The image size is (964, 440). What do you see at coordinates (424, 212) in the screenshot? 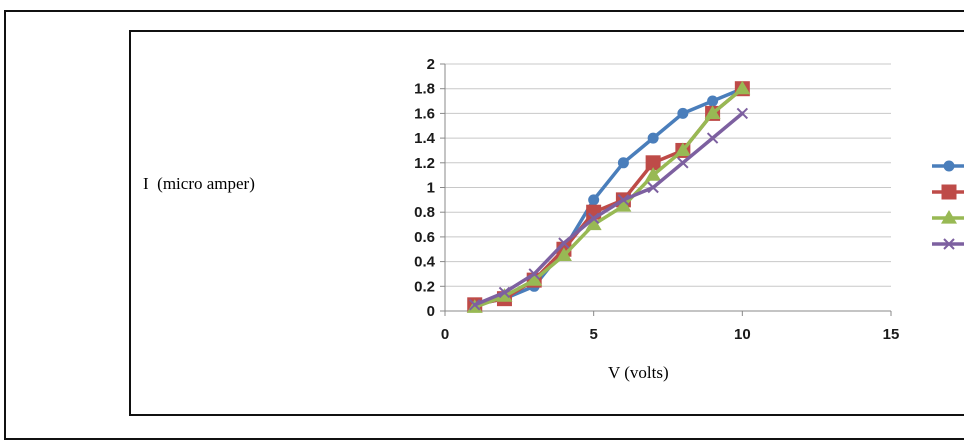
I see `y-tick-label: 0.8` at bounding box center [424, 212].